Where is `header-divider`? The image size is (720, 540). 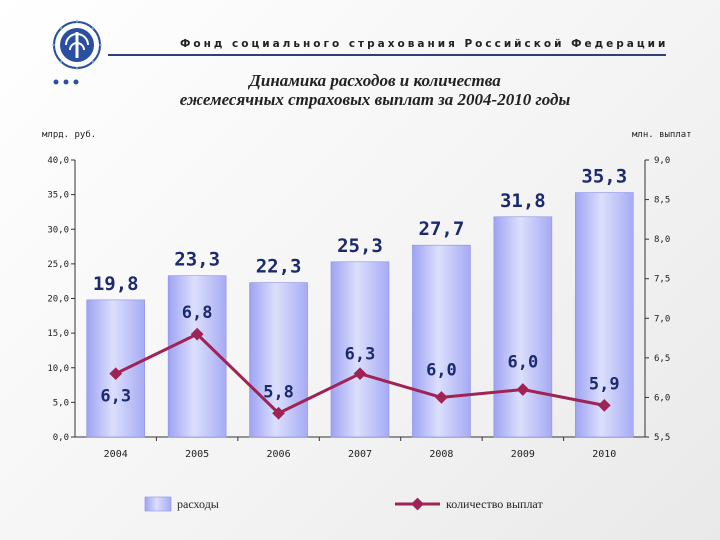
header-divider is located at coordinates (387, 55).